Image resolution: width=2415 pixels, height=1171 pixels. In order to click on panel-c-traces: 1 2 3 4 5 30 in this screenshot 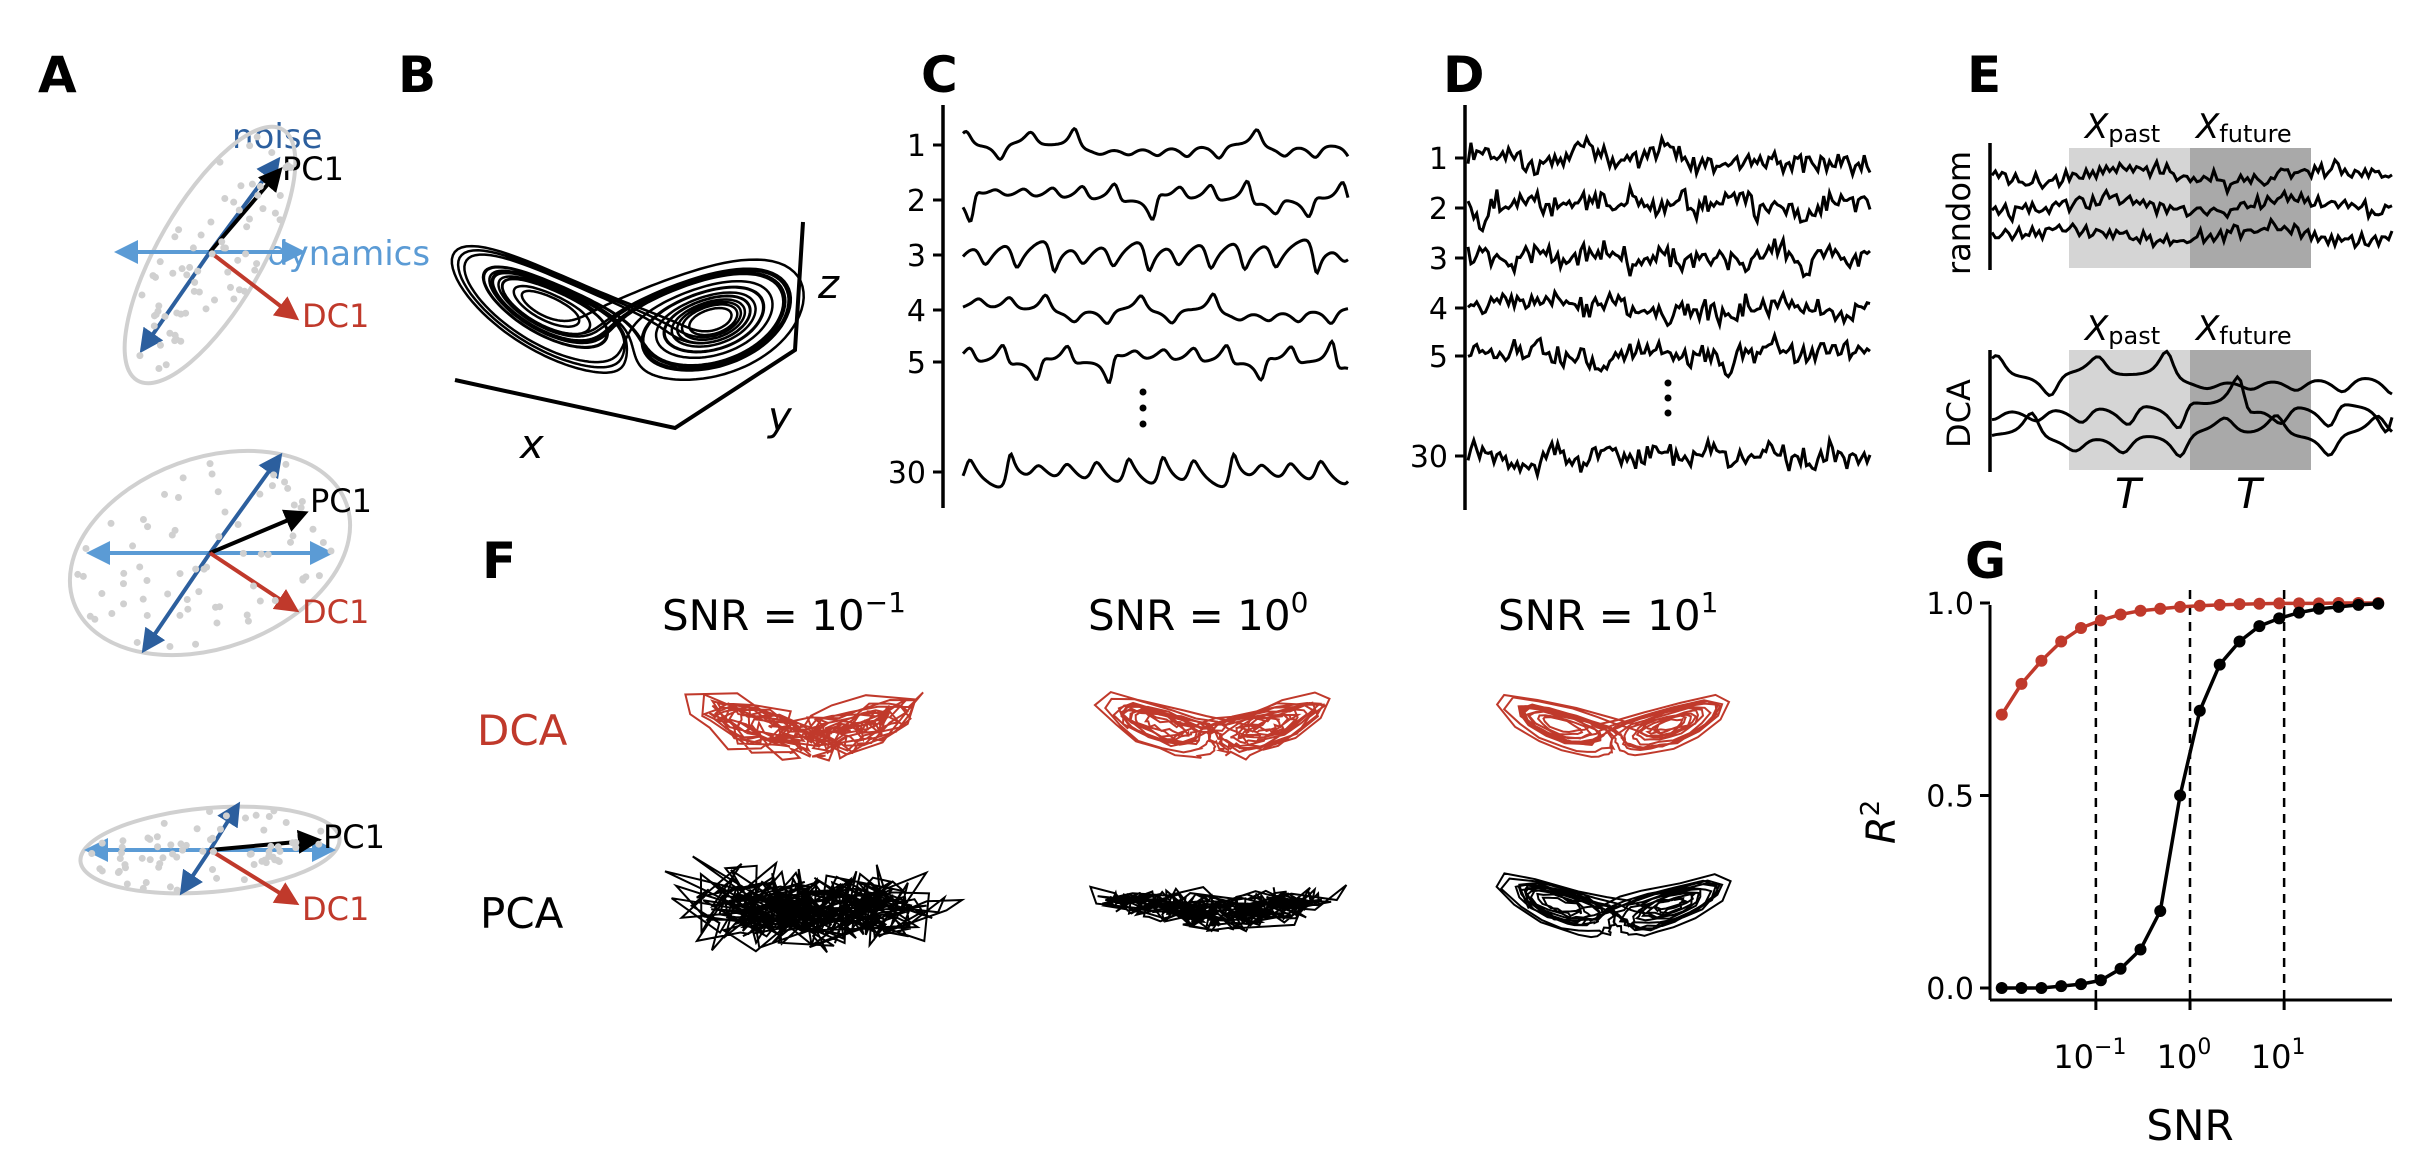, I will do `click(1119, 306)`.